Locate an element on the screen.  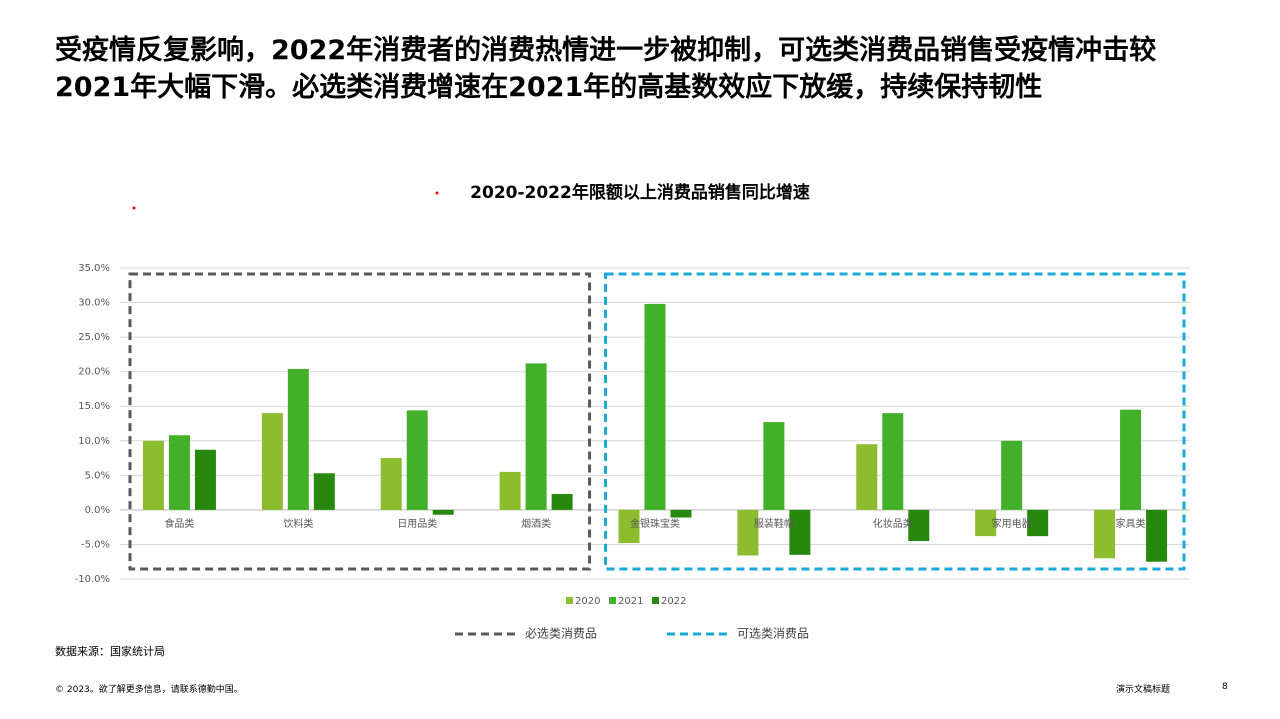
y-tick-label: 25.0% is located at coordinates (94, 337).